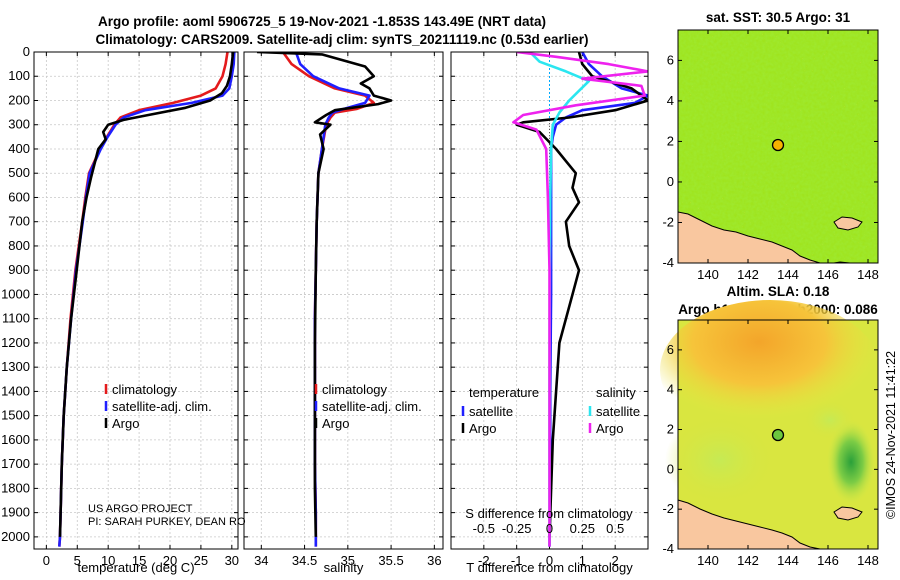 This screenshot has width=900, height=580. I want to click on sla_map-xtick-label: 148, so click(868, 560).